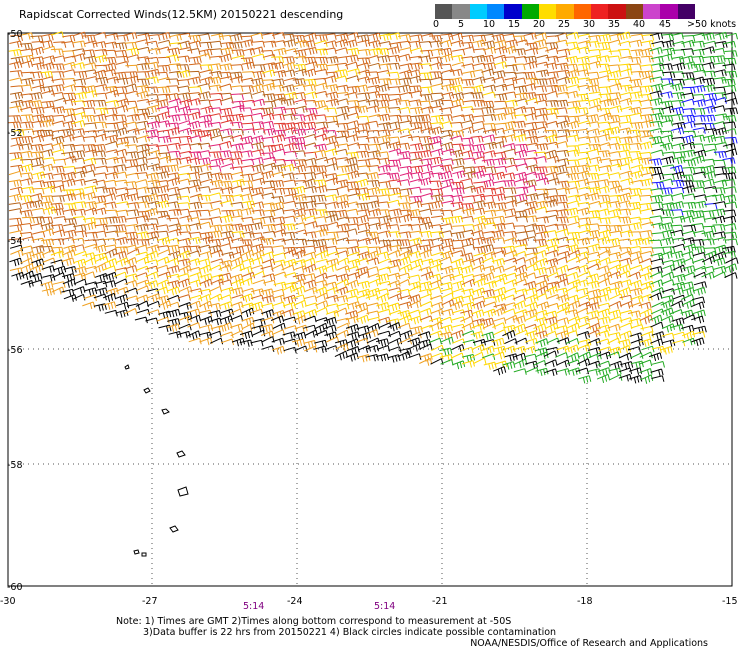 This screenshot has height=650, width=740. I want to click on scale-label: 30, so click(589, 24).